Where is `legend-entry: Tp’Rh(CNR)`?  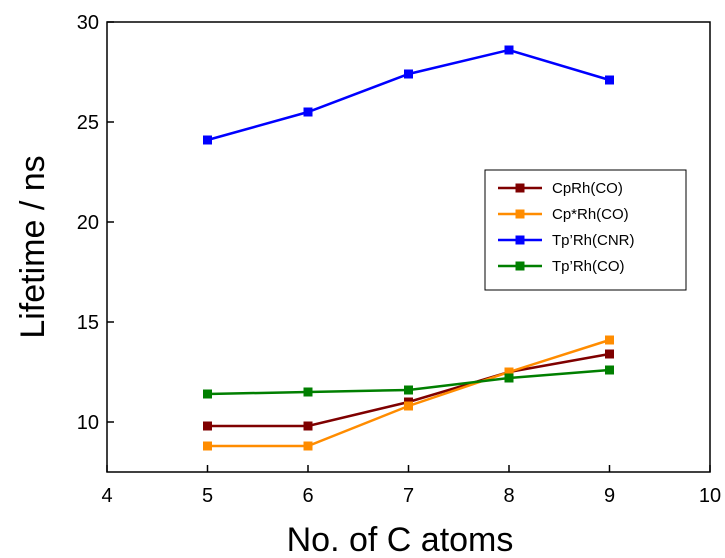 legend-entry: Tp’Rh(CNR) is located at coordinates (566, 240).